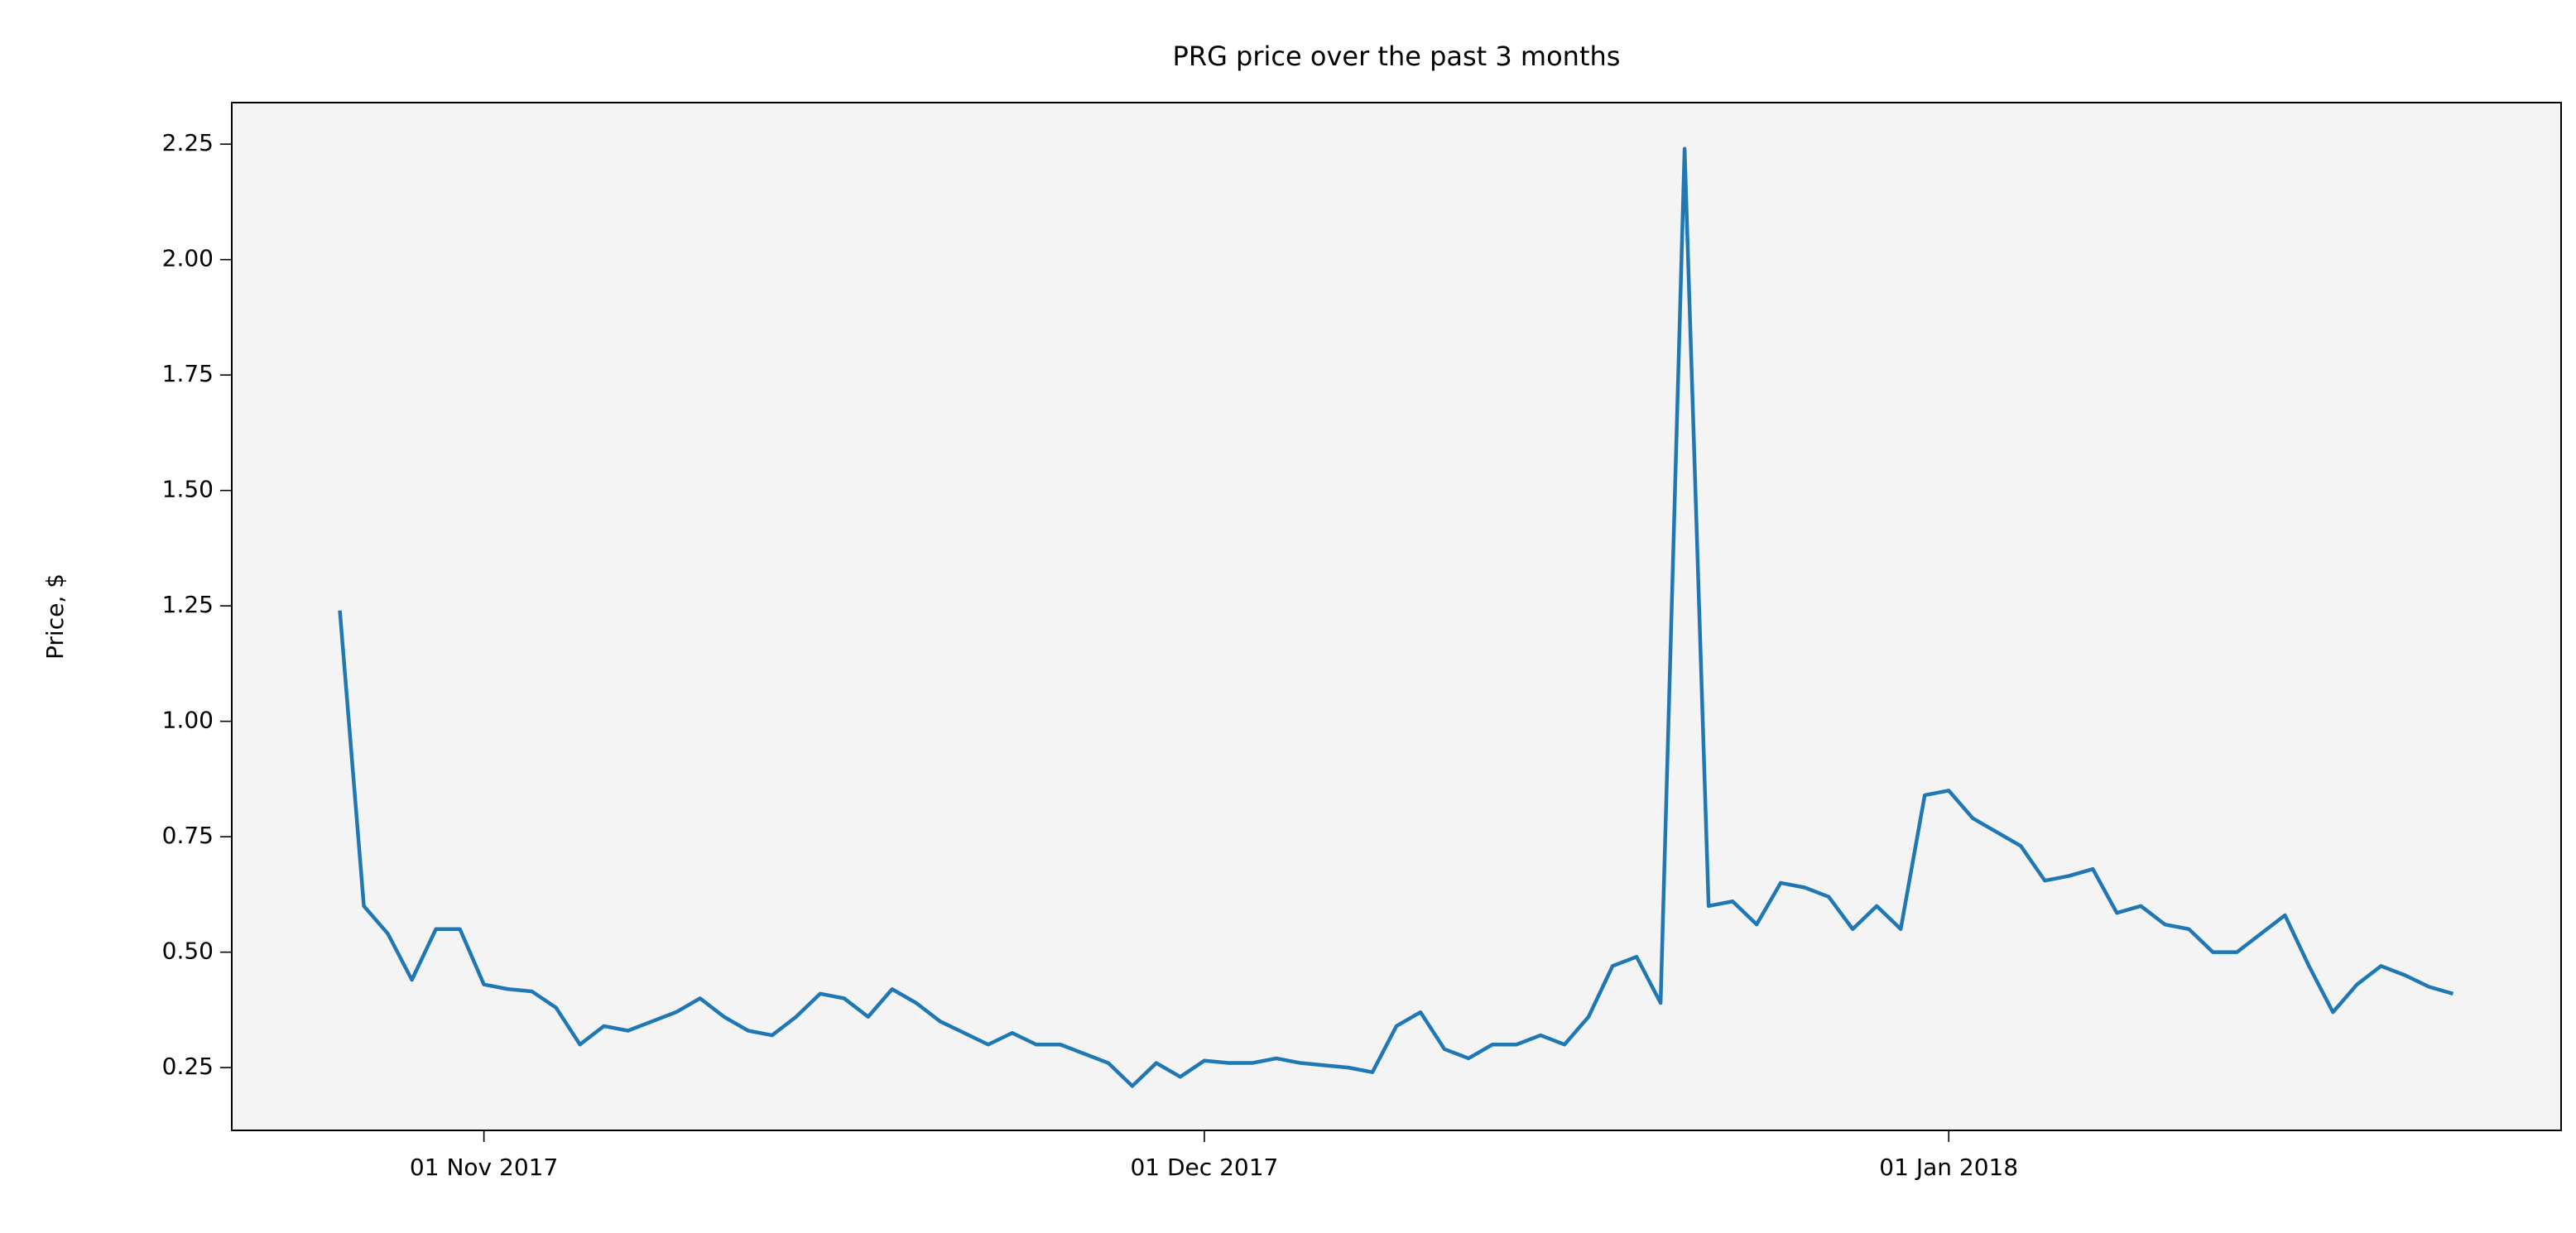  I want to click on y-tick-label: 0.75, so click(188, 835).